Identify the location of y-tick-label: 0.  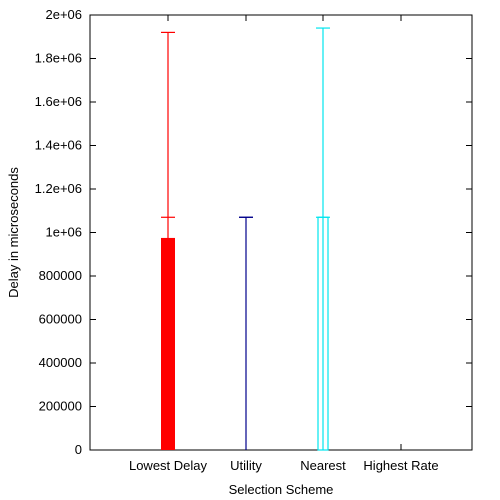
(78, 449).